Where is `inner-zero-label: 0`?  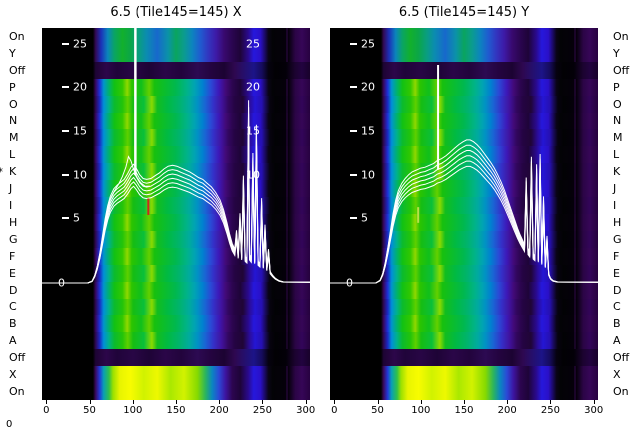 inner-zero-label: 0 is located at coordinates (61, 283).